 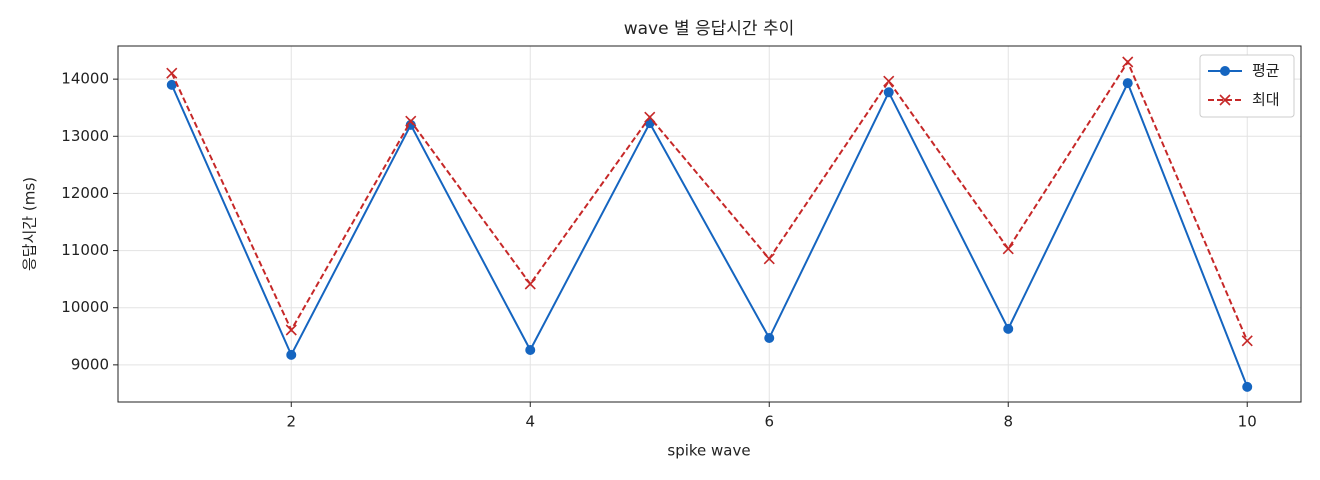 What do you see at coordinates (769, 422) in the screenshot?
I see `x-tick-label: 6` at bounding box center [769, 422].